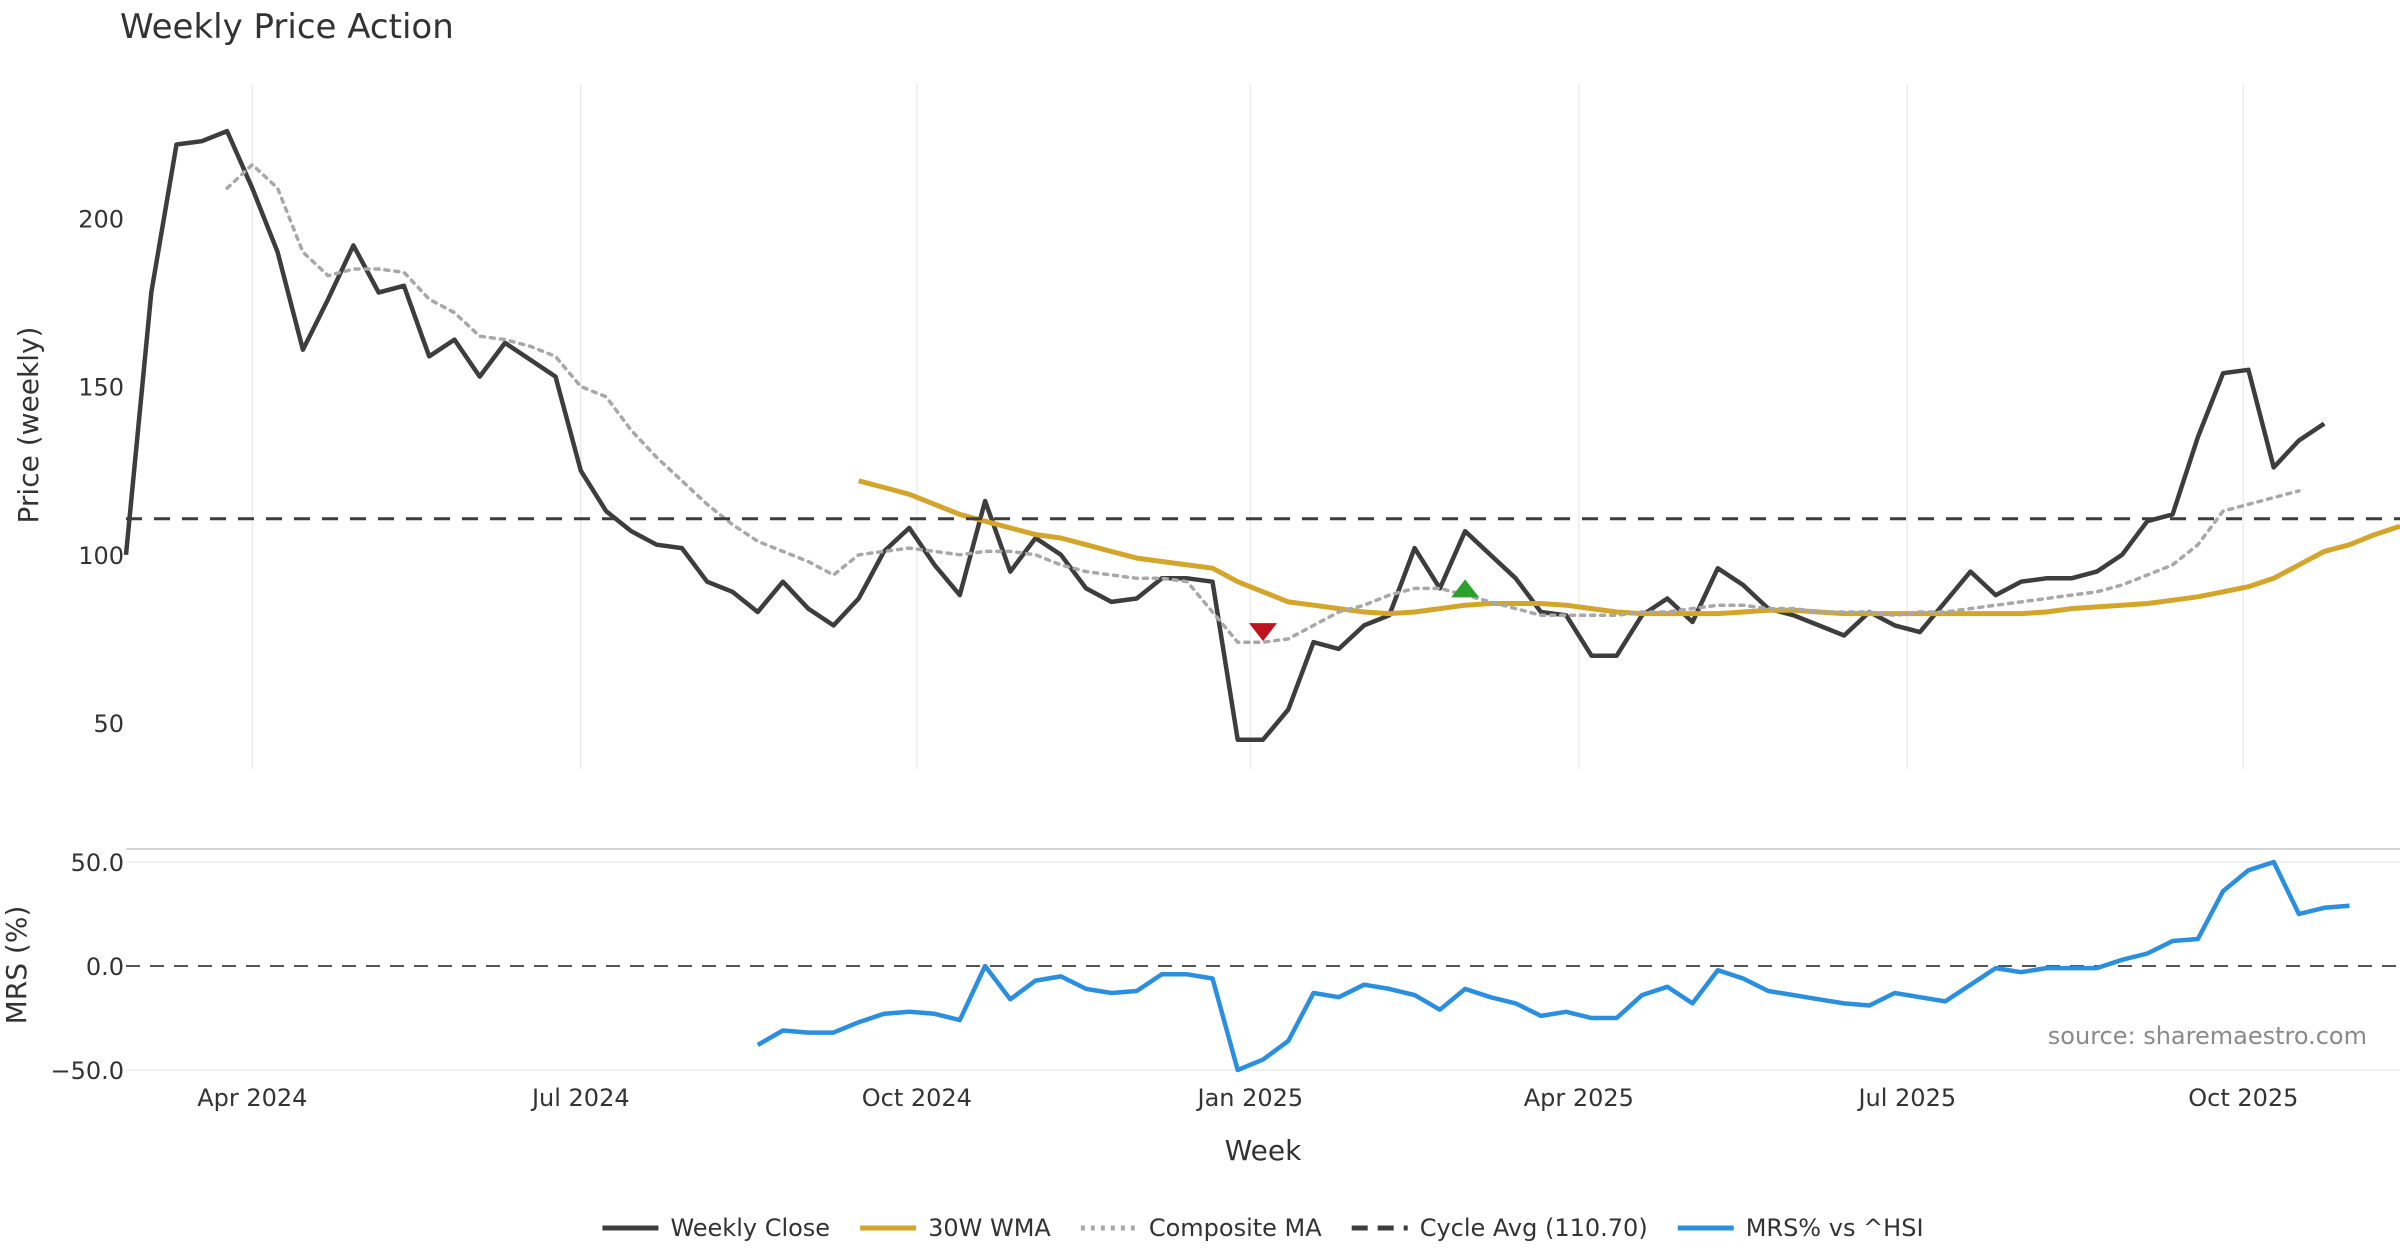 The width and height of the screenshot is (2400, 1260). What do you see at coordinates (917, 1098) in the screenshot?
I see `x-tick-2: Oct 2024` at bounding box center [917, 1098].